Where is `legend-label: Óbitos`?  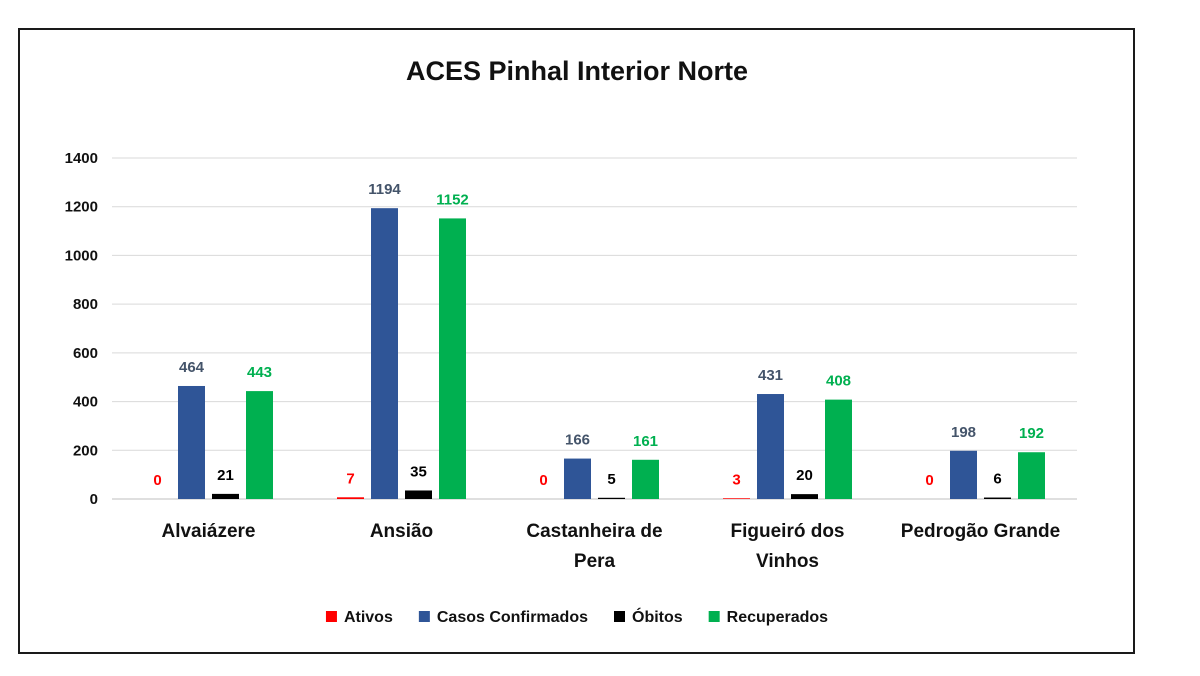 legend-label: Óbitos is located at coordinates (657, 616).